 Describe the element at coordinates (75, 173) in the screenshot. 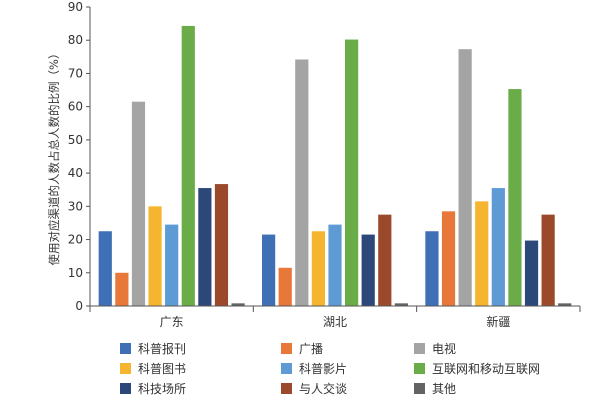

I see `y-tick-label: 40` at that location.